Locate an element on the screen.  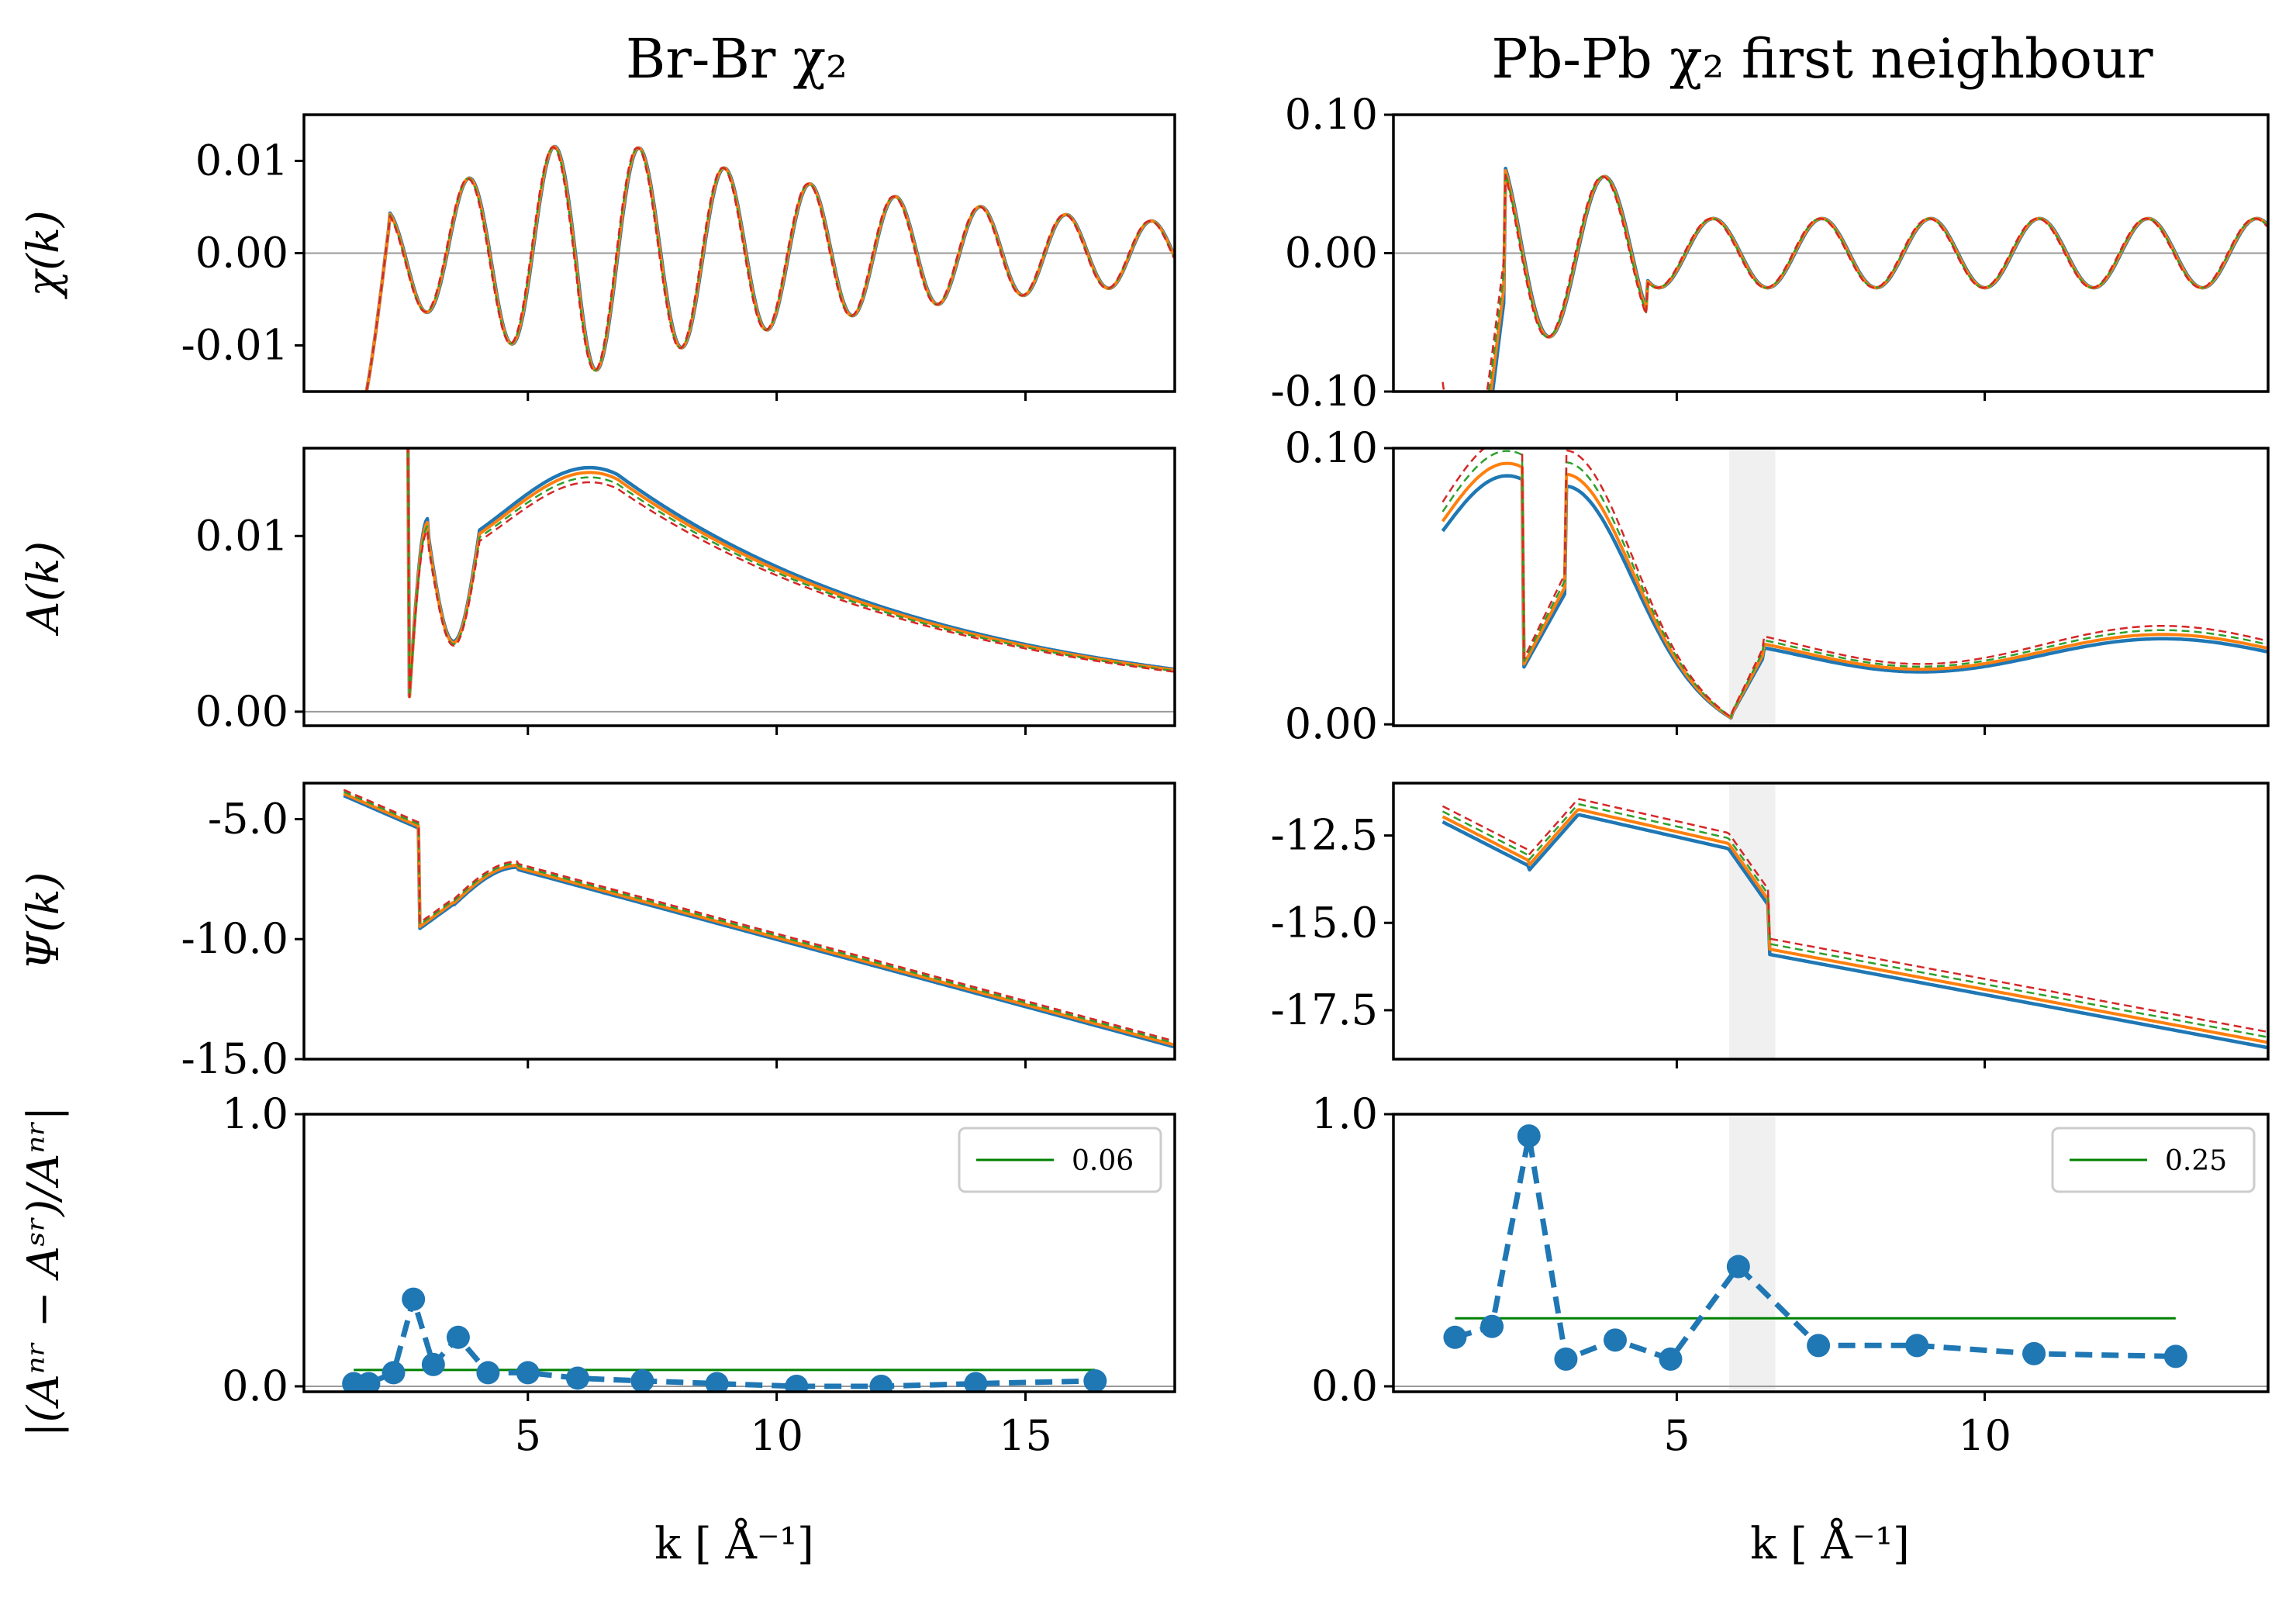
plot-area-R-err is located at coordinates (1830, 1253).